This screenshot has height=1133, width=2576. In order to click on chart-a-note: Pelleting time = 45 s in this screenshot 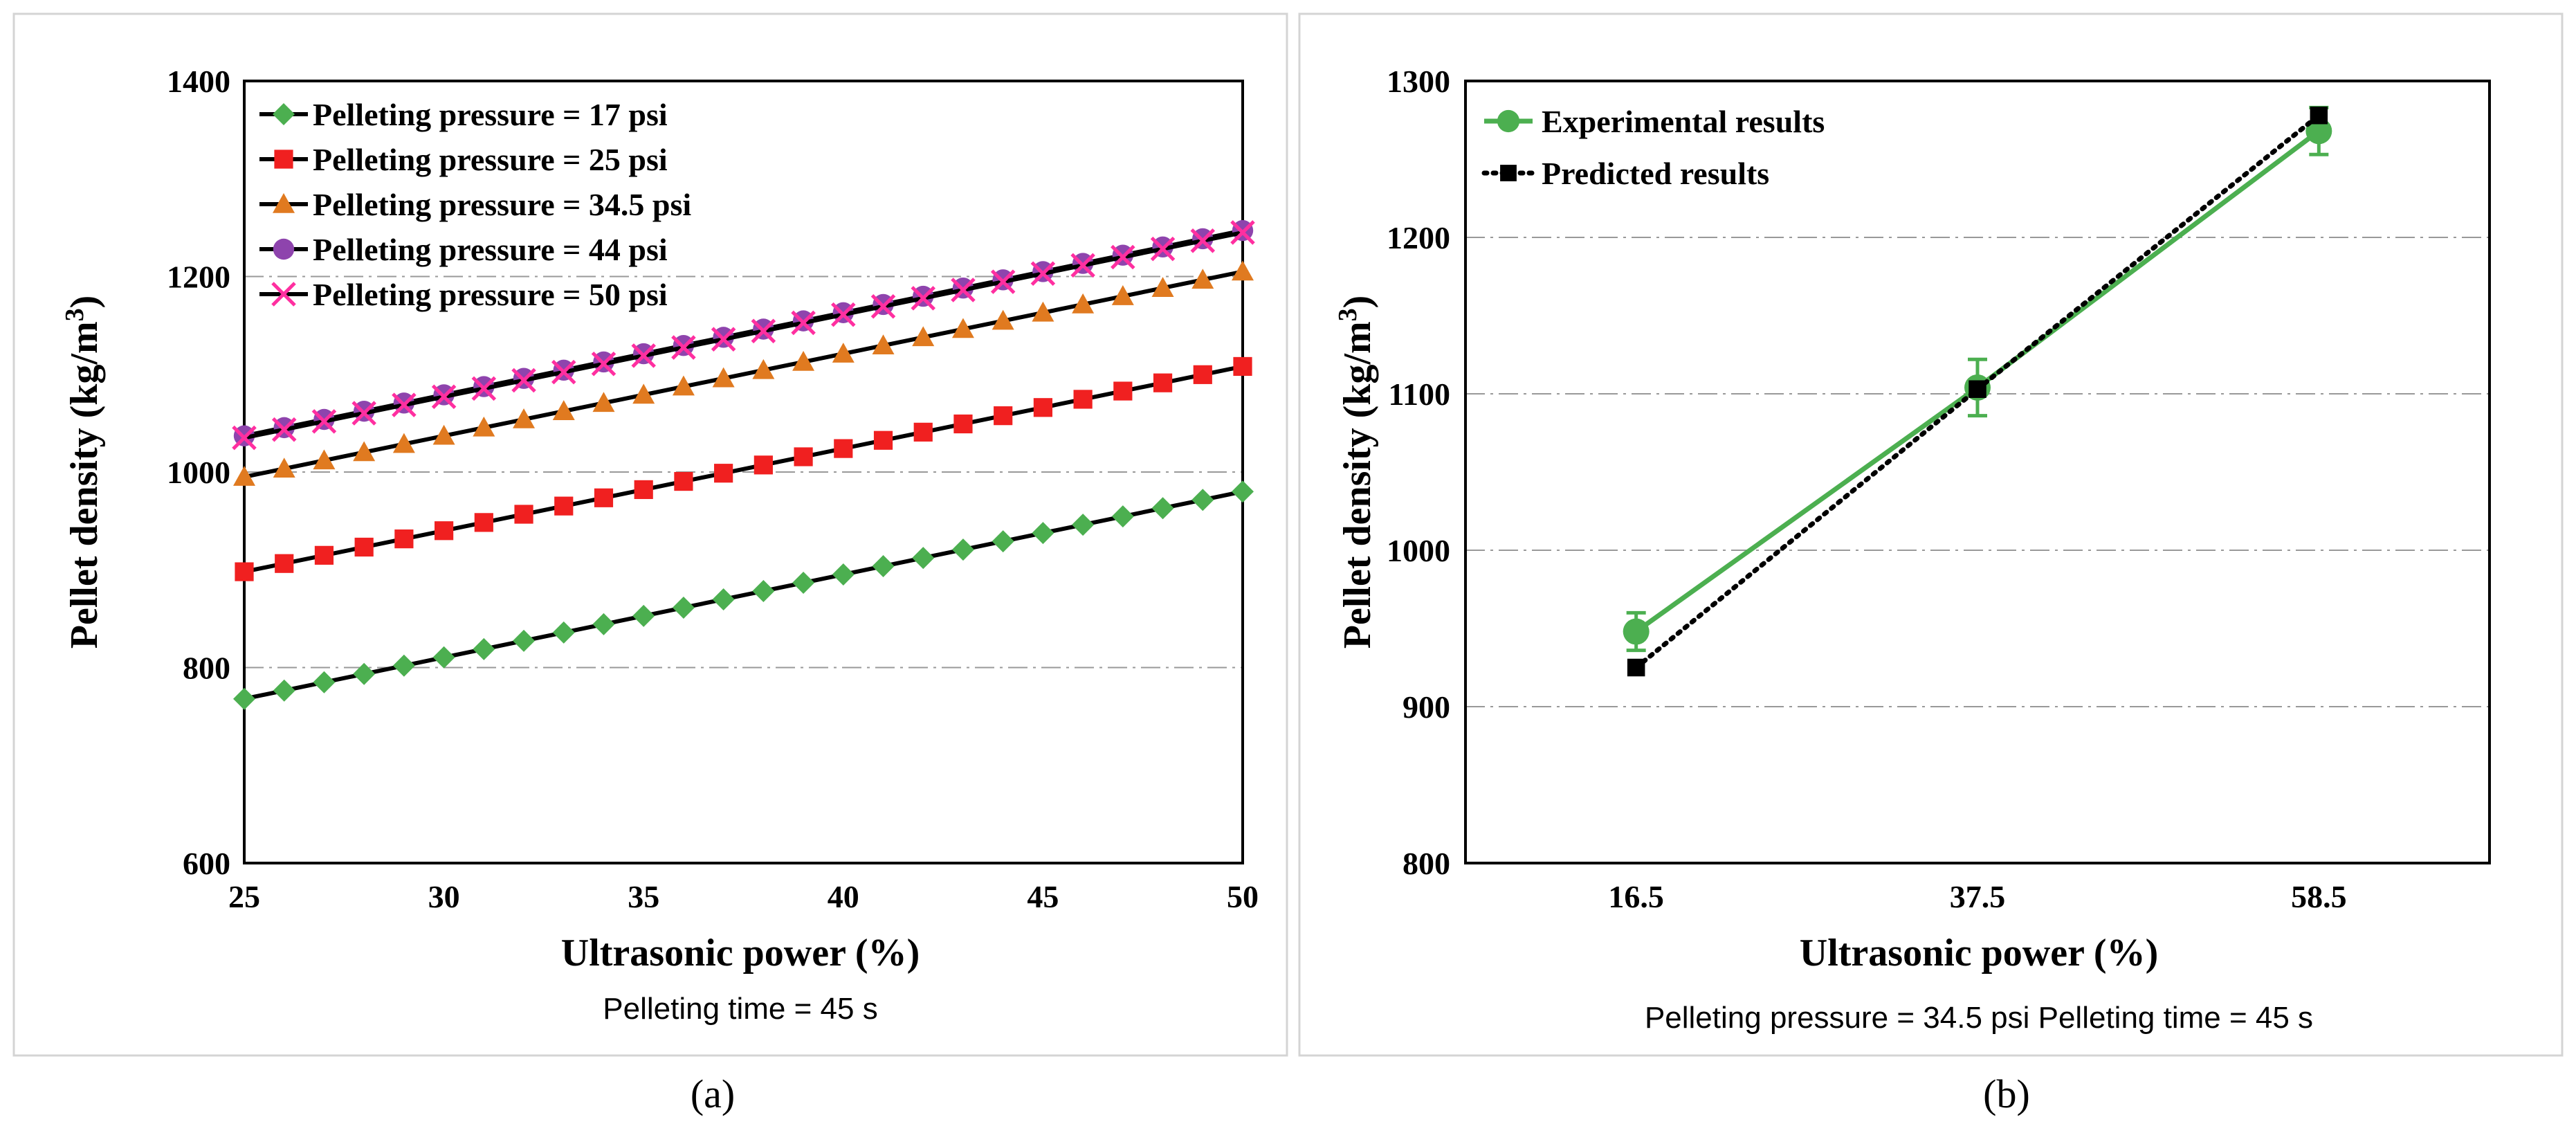, I will do `click(740, 1009)`.